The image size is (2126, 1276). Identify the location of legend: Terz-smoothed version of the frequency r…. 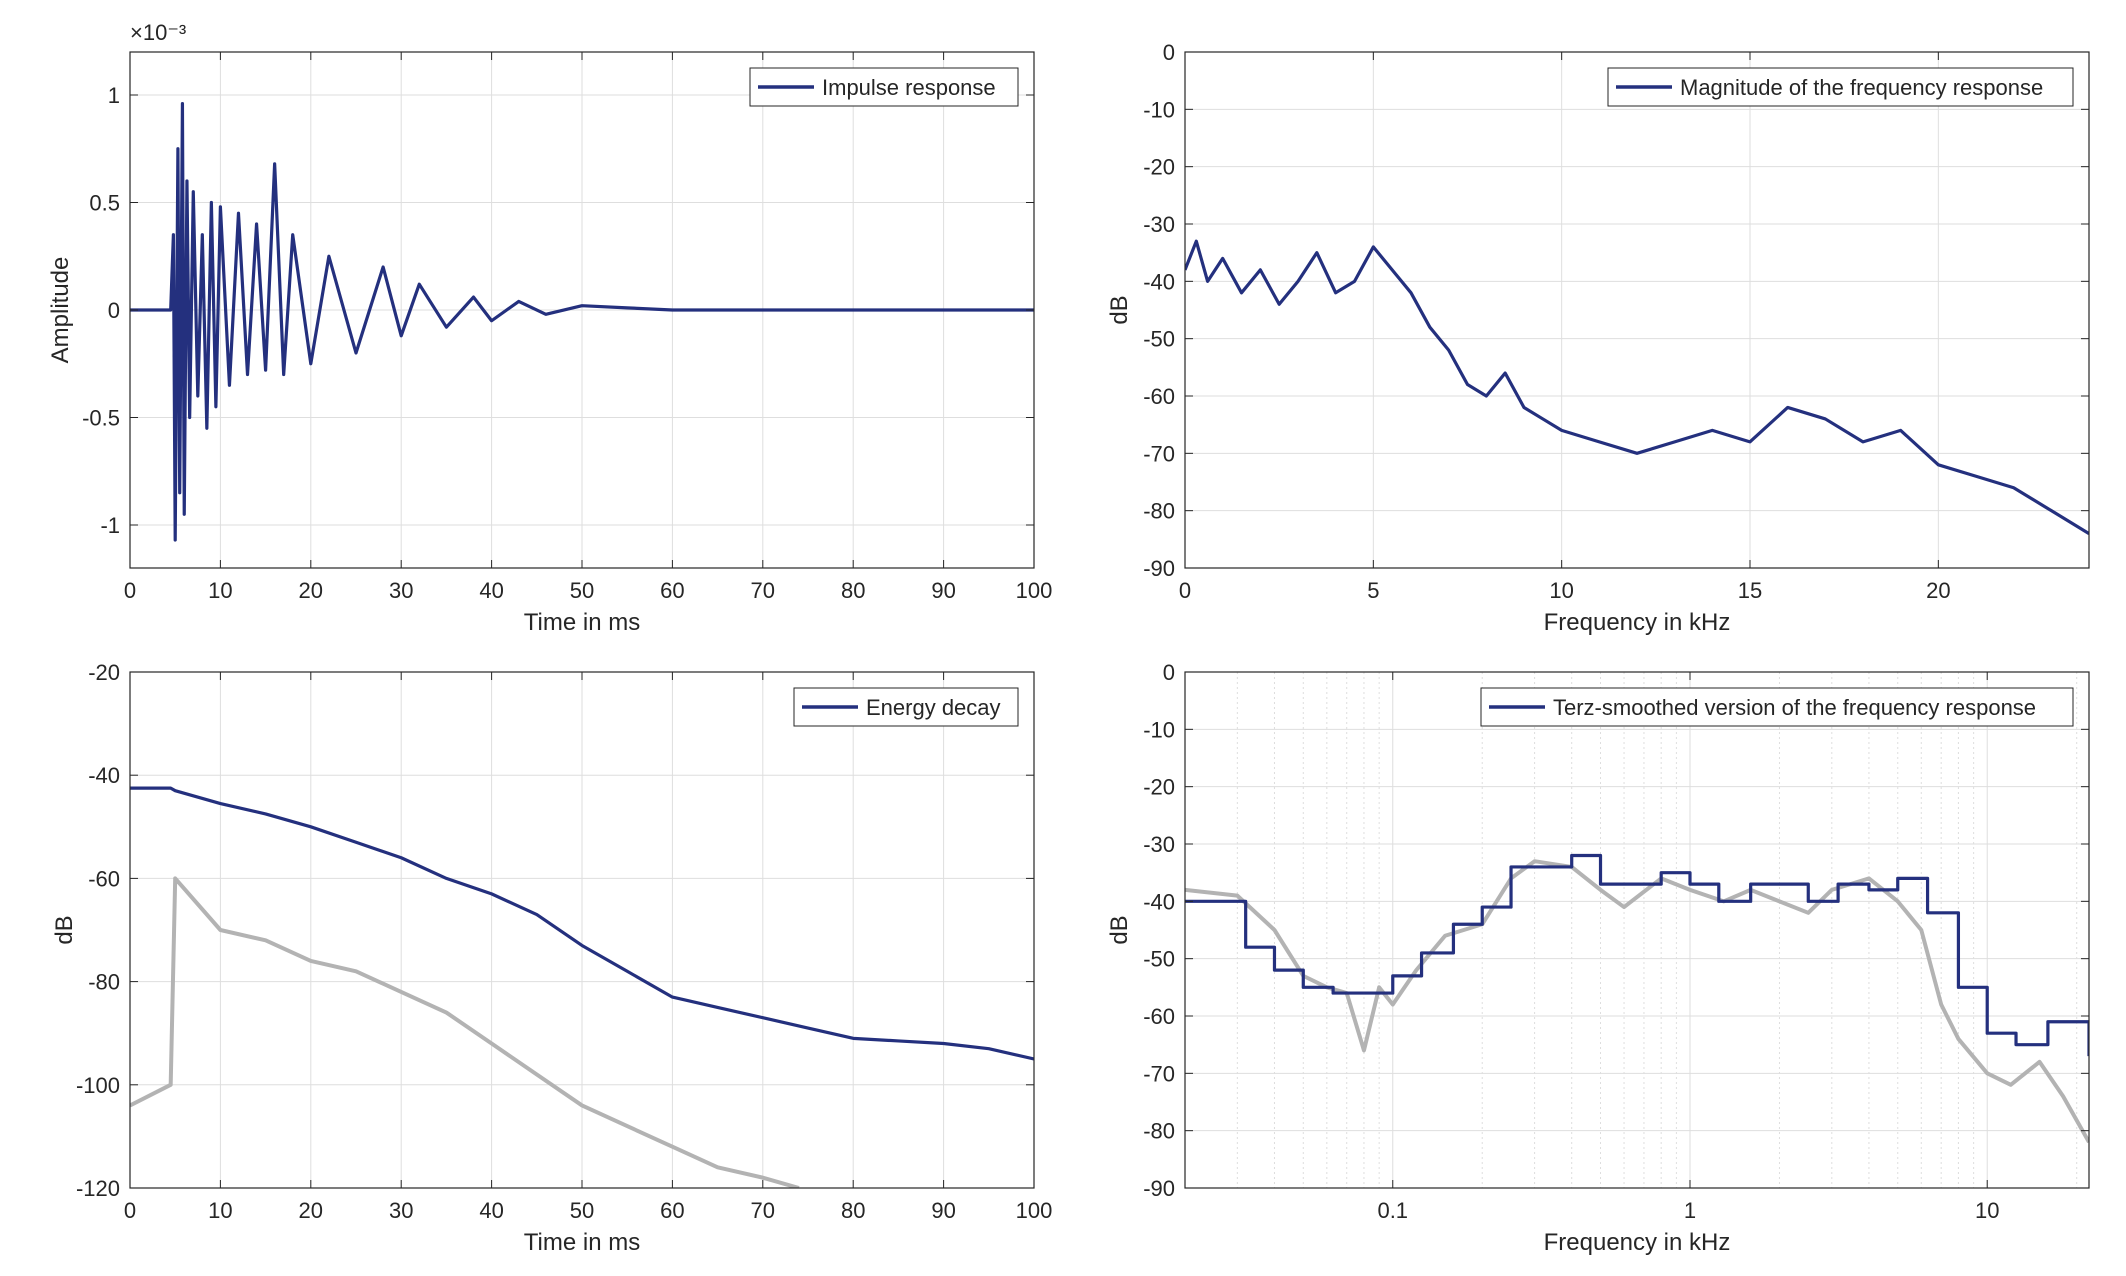
(1777, 707).